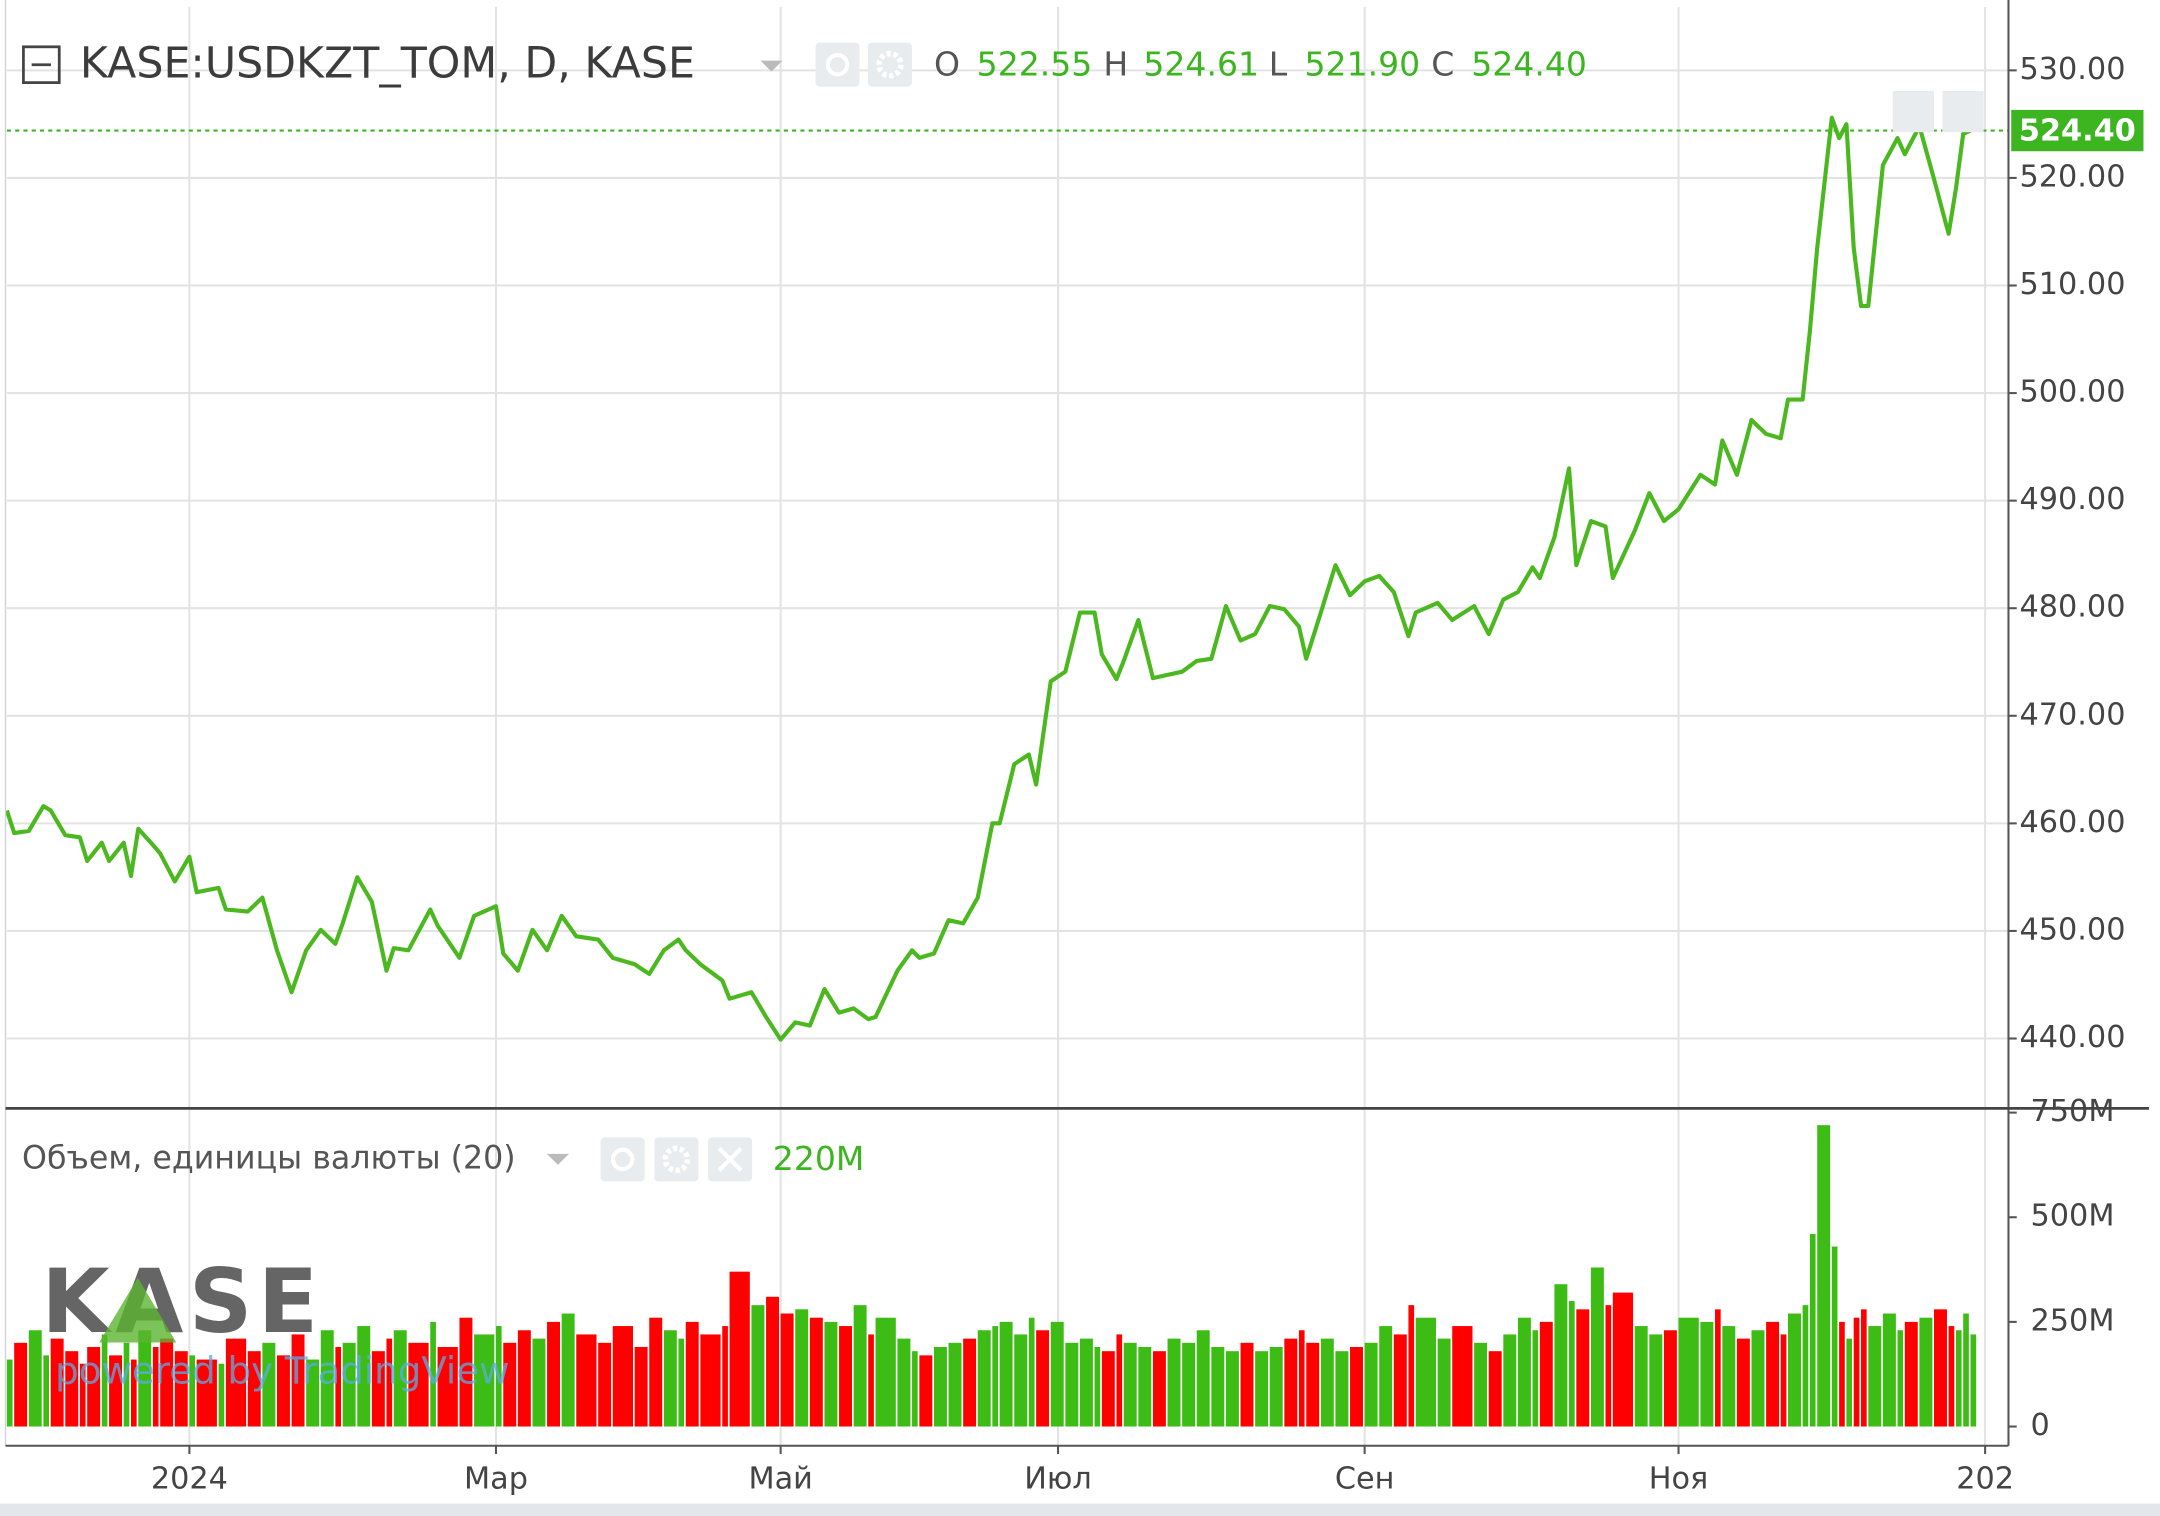  Describe the element at coordinates (1115, 64) in the screenshot. I see `ohlc-label: H` at that location.